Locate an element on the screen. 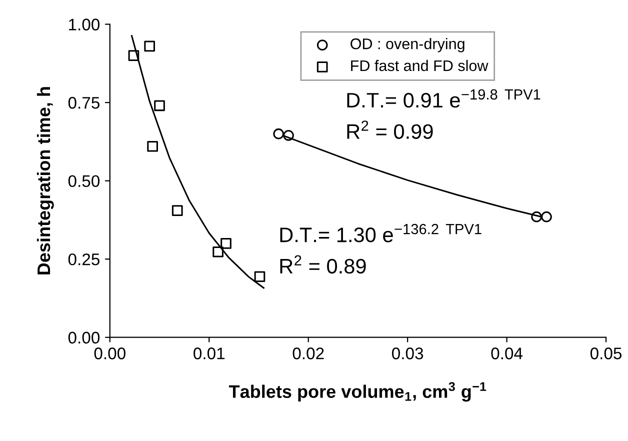 The image size is (628, 441). annotation: R$^{2}$ = 0.89 is located at coordinates (323, 264).